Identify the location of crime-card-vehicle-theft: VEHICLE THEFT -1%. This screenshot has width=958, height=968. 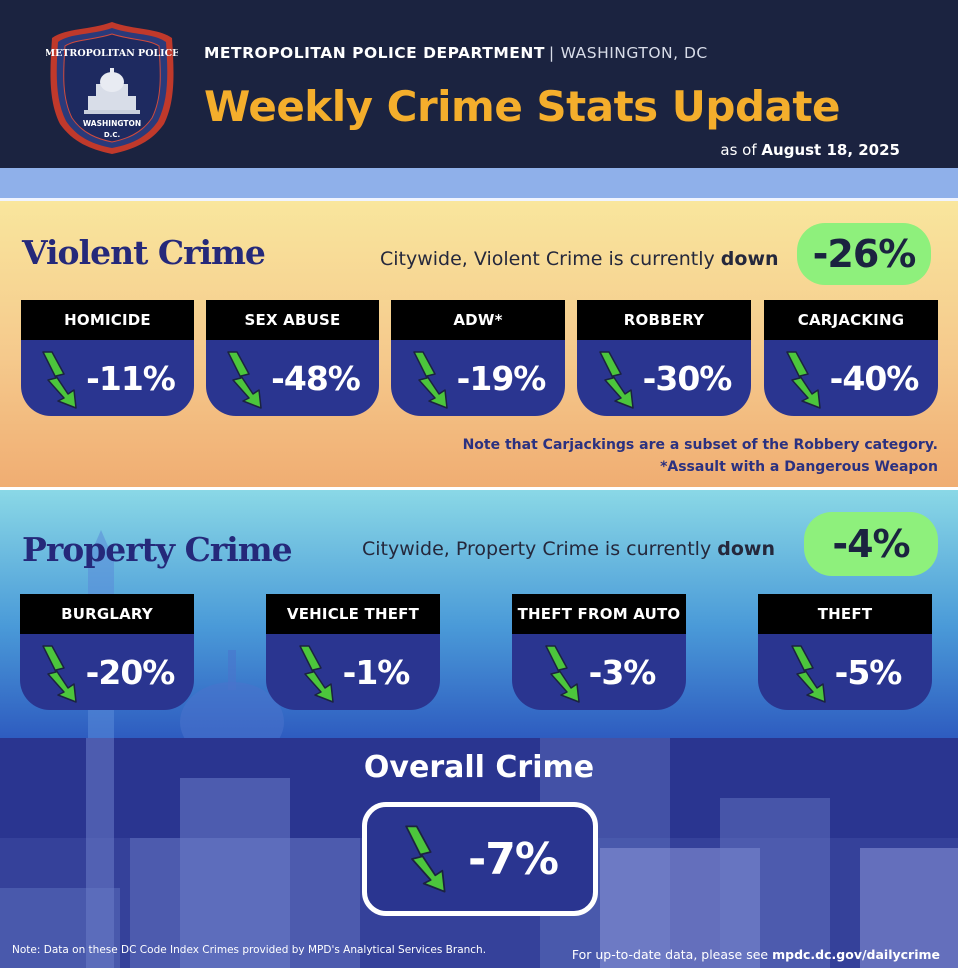
(353, 652).